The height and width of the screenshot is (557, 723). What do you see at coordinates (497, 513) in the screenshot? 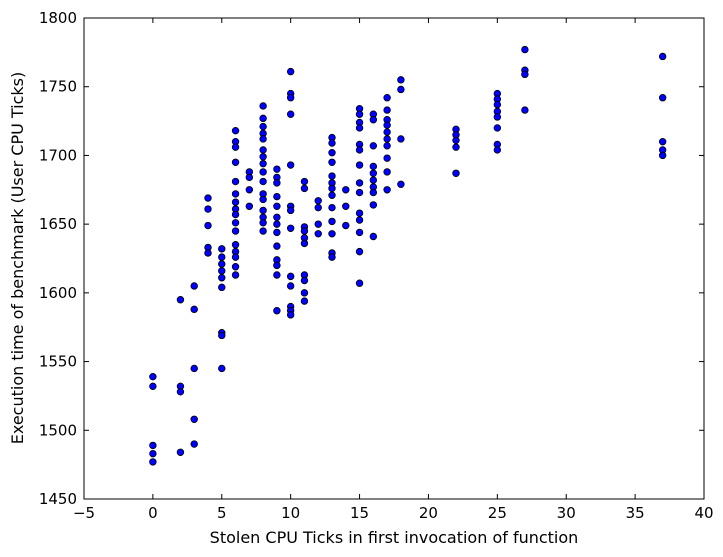
I see `x-tick-label: 25` at bounding box center [497, 513].